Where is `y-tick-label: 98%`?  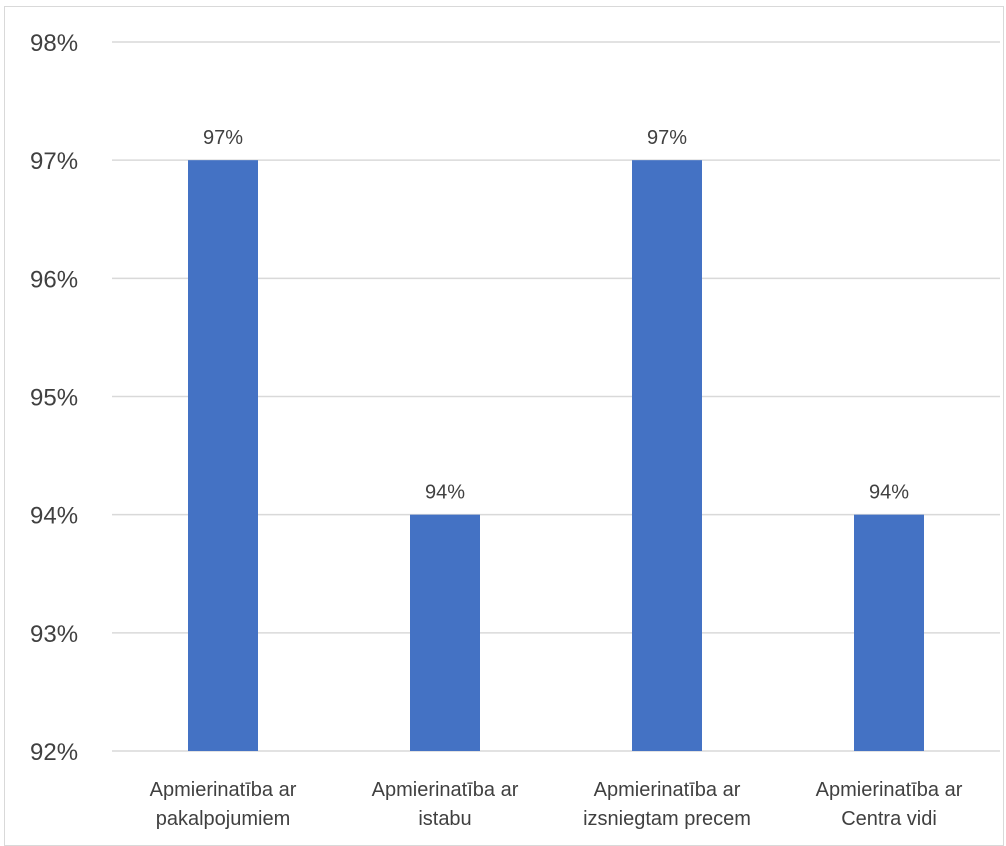
y-tick-label: 98% is located at coordinates (54, 43).